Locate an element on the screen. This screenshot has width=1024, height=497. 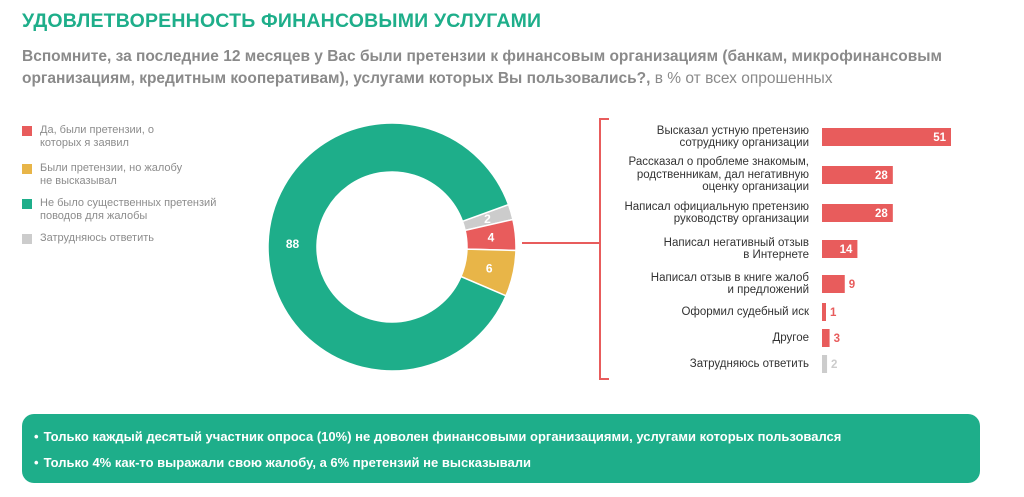
donut-label-hard-to-say: 2 is located at coordinates (487, 219).